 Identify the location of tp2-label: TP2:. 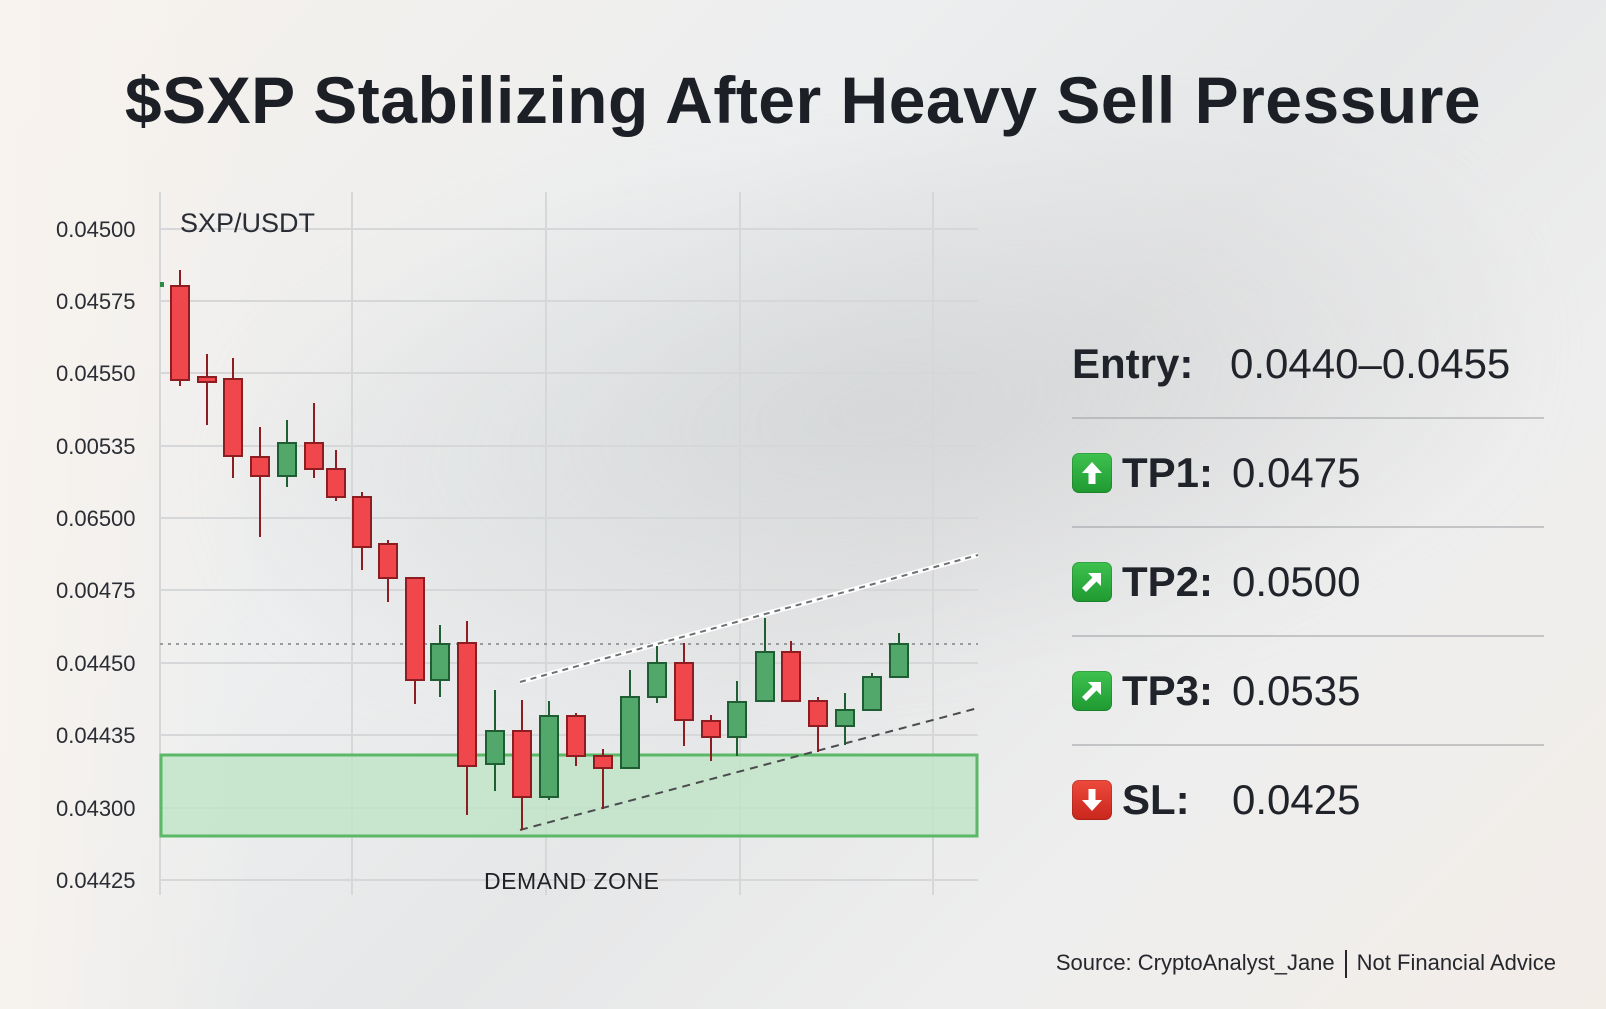
(1168, 581).